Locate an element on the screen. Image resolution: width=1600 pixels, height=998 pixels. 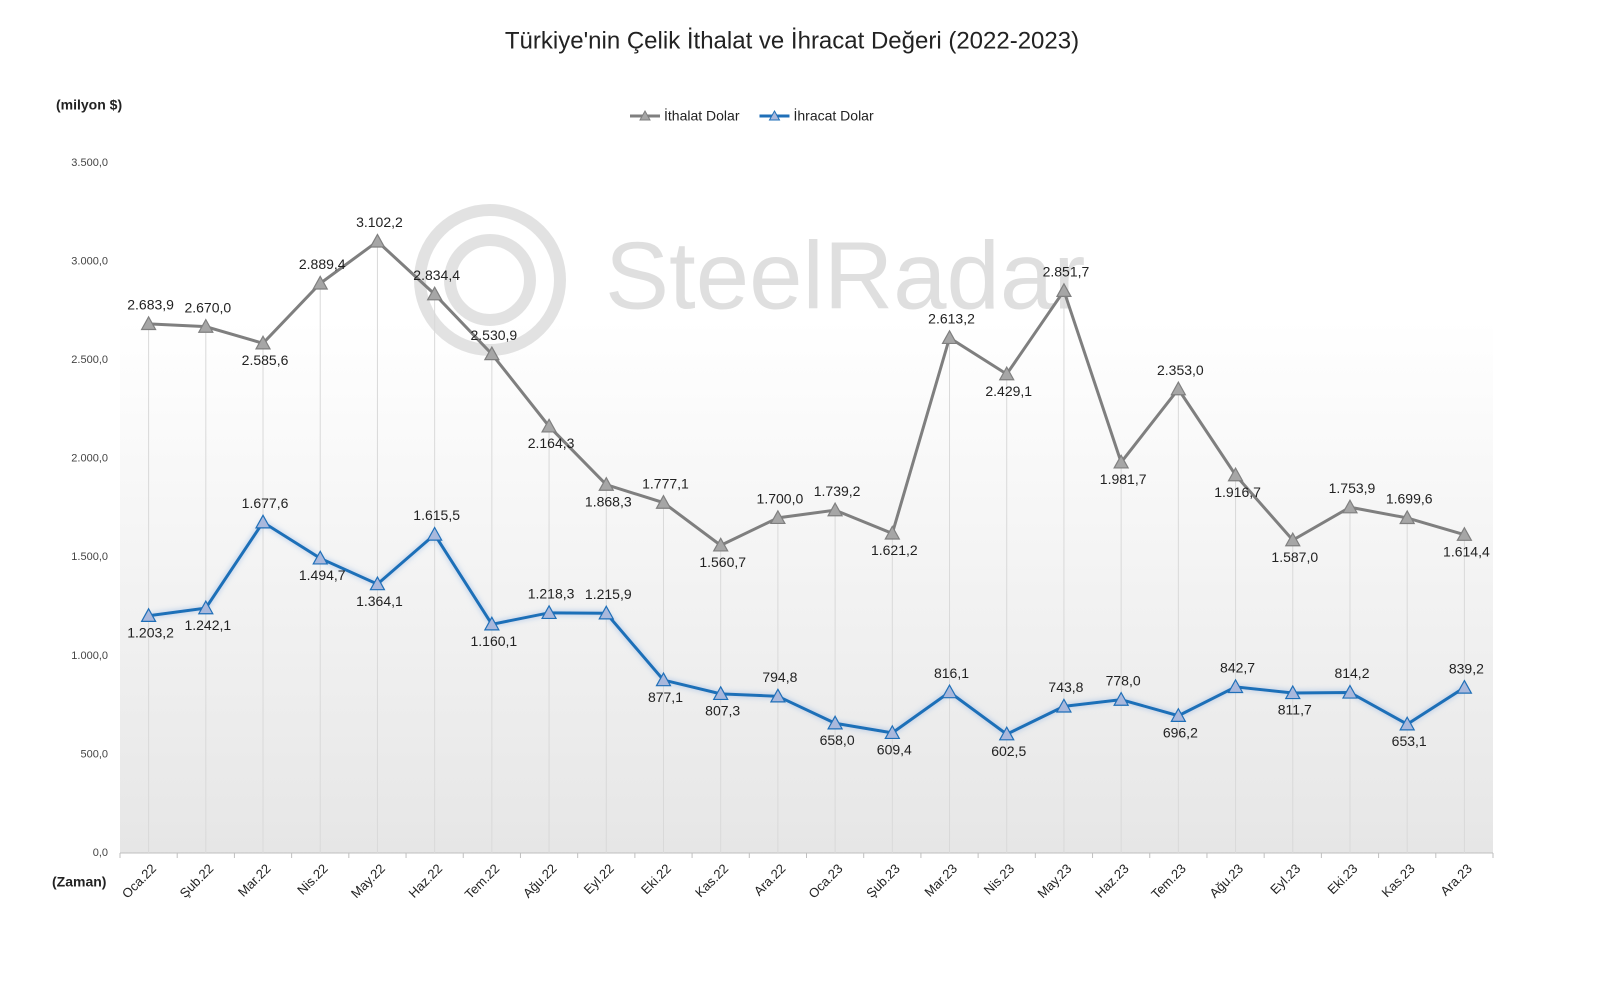
data-label: 2.164,3 is located at coordinates (551, 443).